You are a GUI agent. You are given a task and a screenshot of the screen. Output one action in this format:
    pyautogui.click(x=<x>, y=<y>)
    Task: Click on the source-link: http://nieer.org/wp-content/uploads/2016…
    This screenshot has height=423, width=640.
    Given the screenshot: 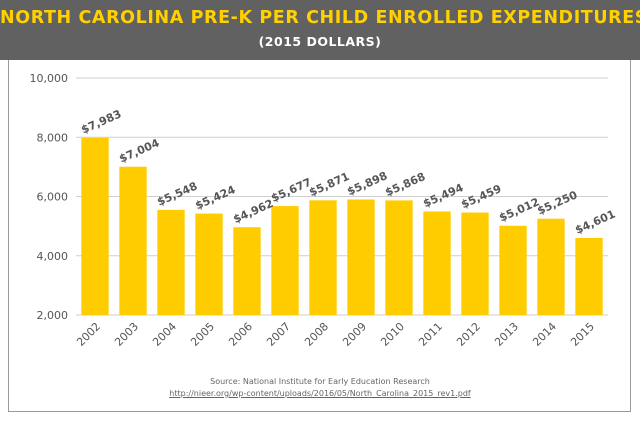 What is the action you would take?
    pyautogui.click(x=320, y=393)
    